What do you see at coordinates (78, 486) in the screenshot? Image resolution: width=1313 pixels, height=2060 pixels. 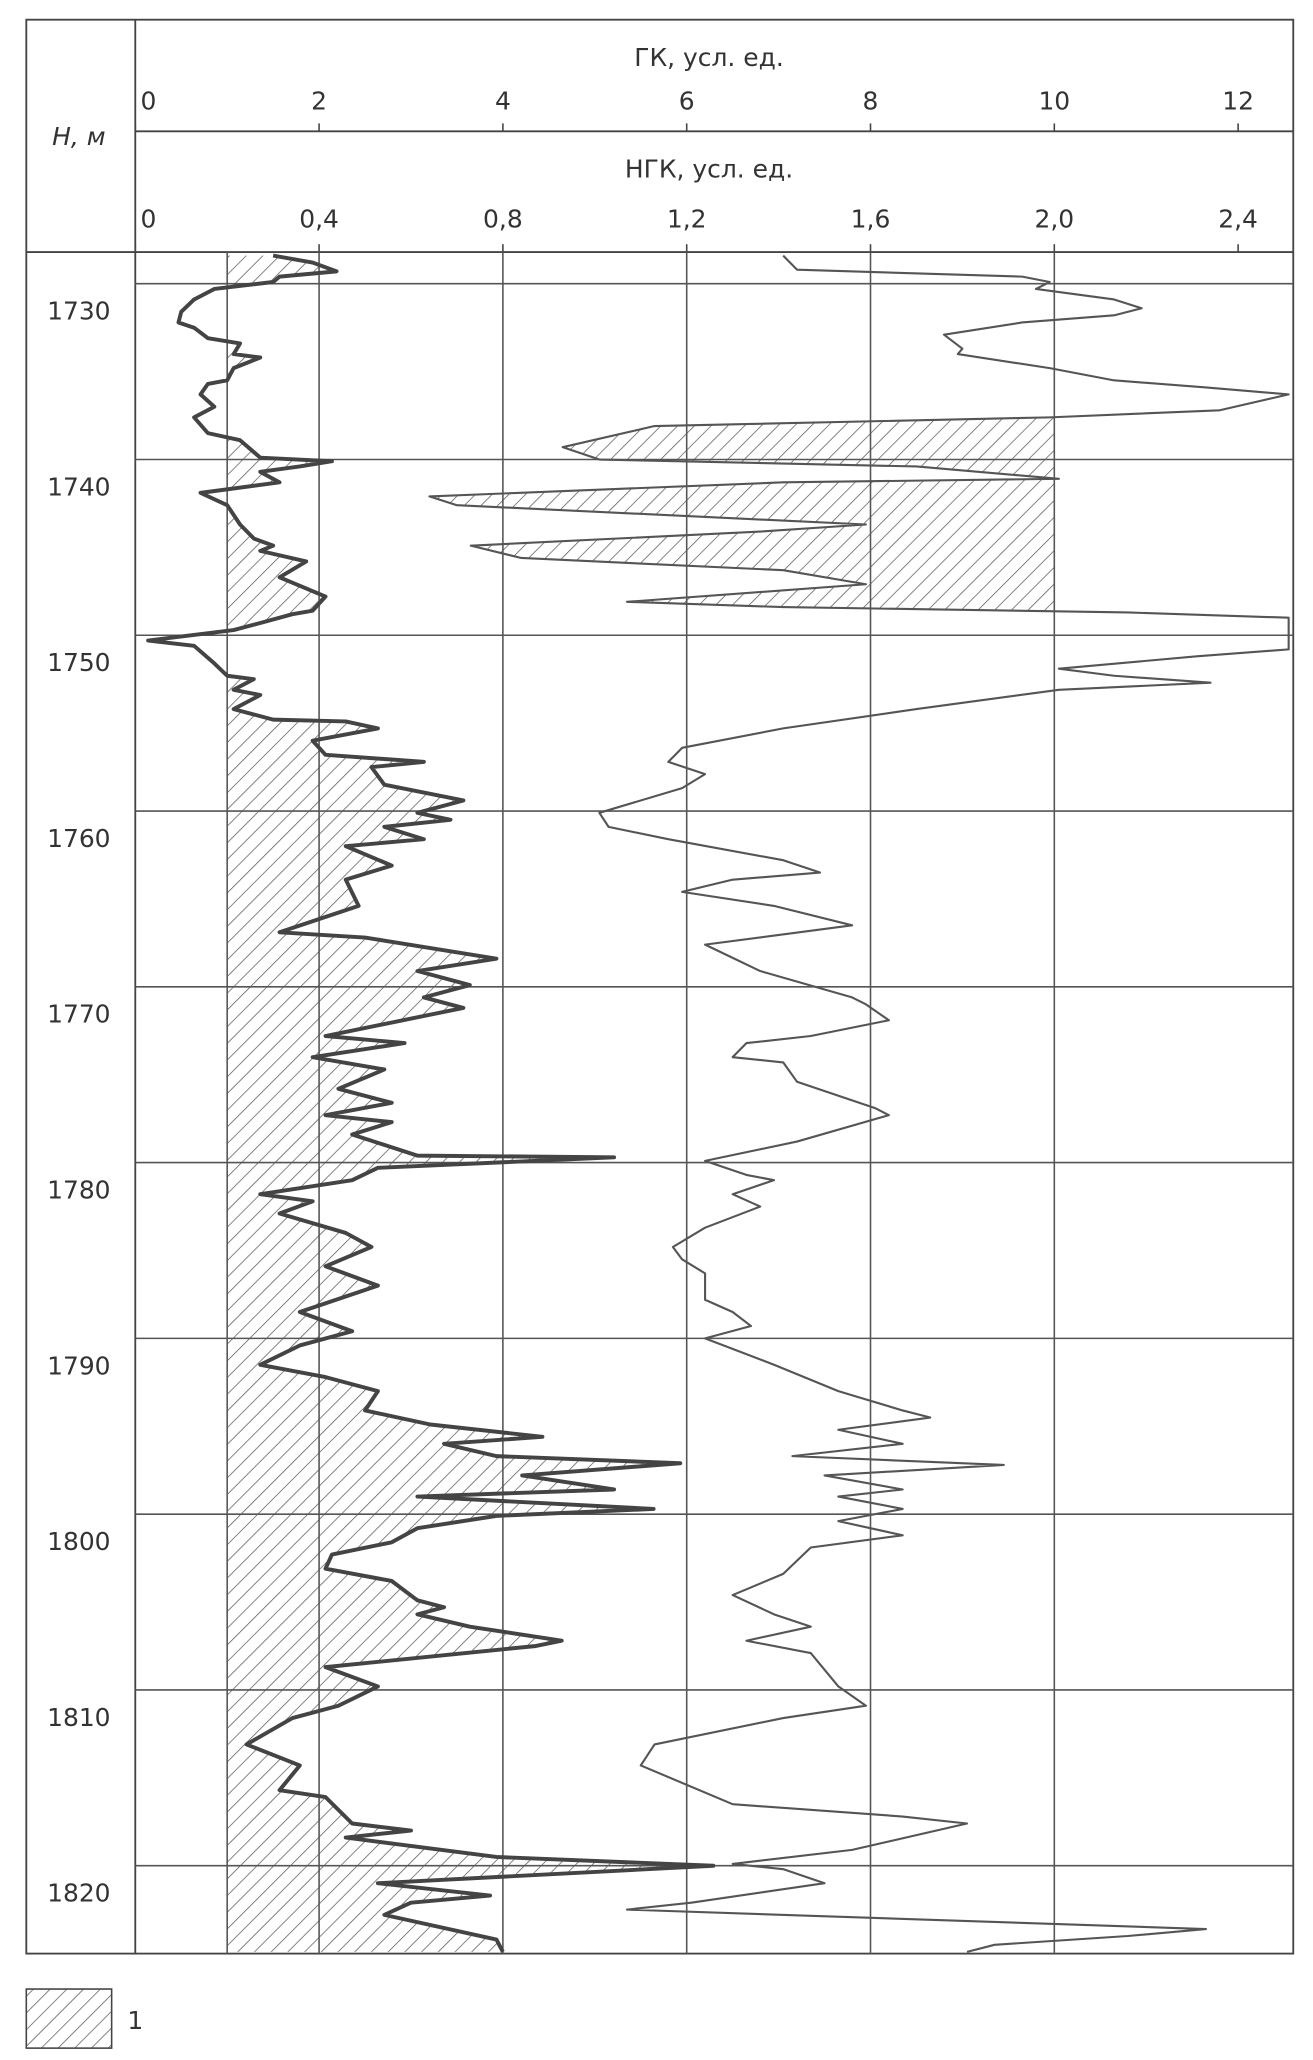 I see `y-tick-label: 1740` at bounding box center [78, 486].